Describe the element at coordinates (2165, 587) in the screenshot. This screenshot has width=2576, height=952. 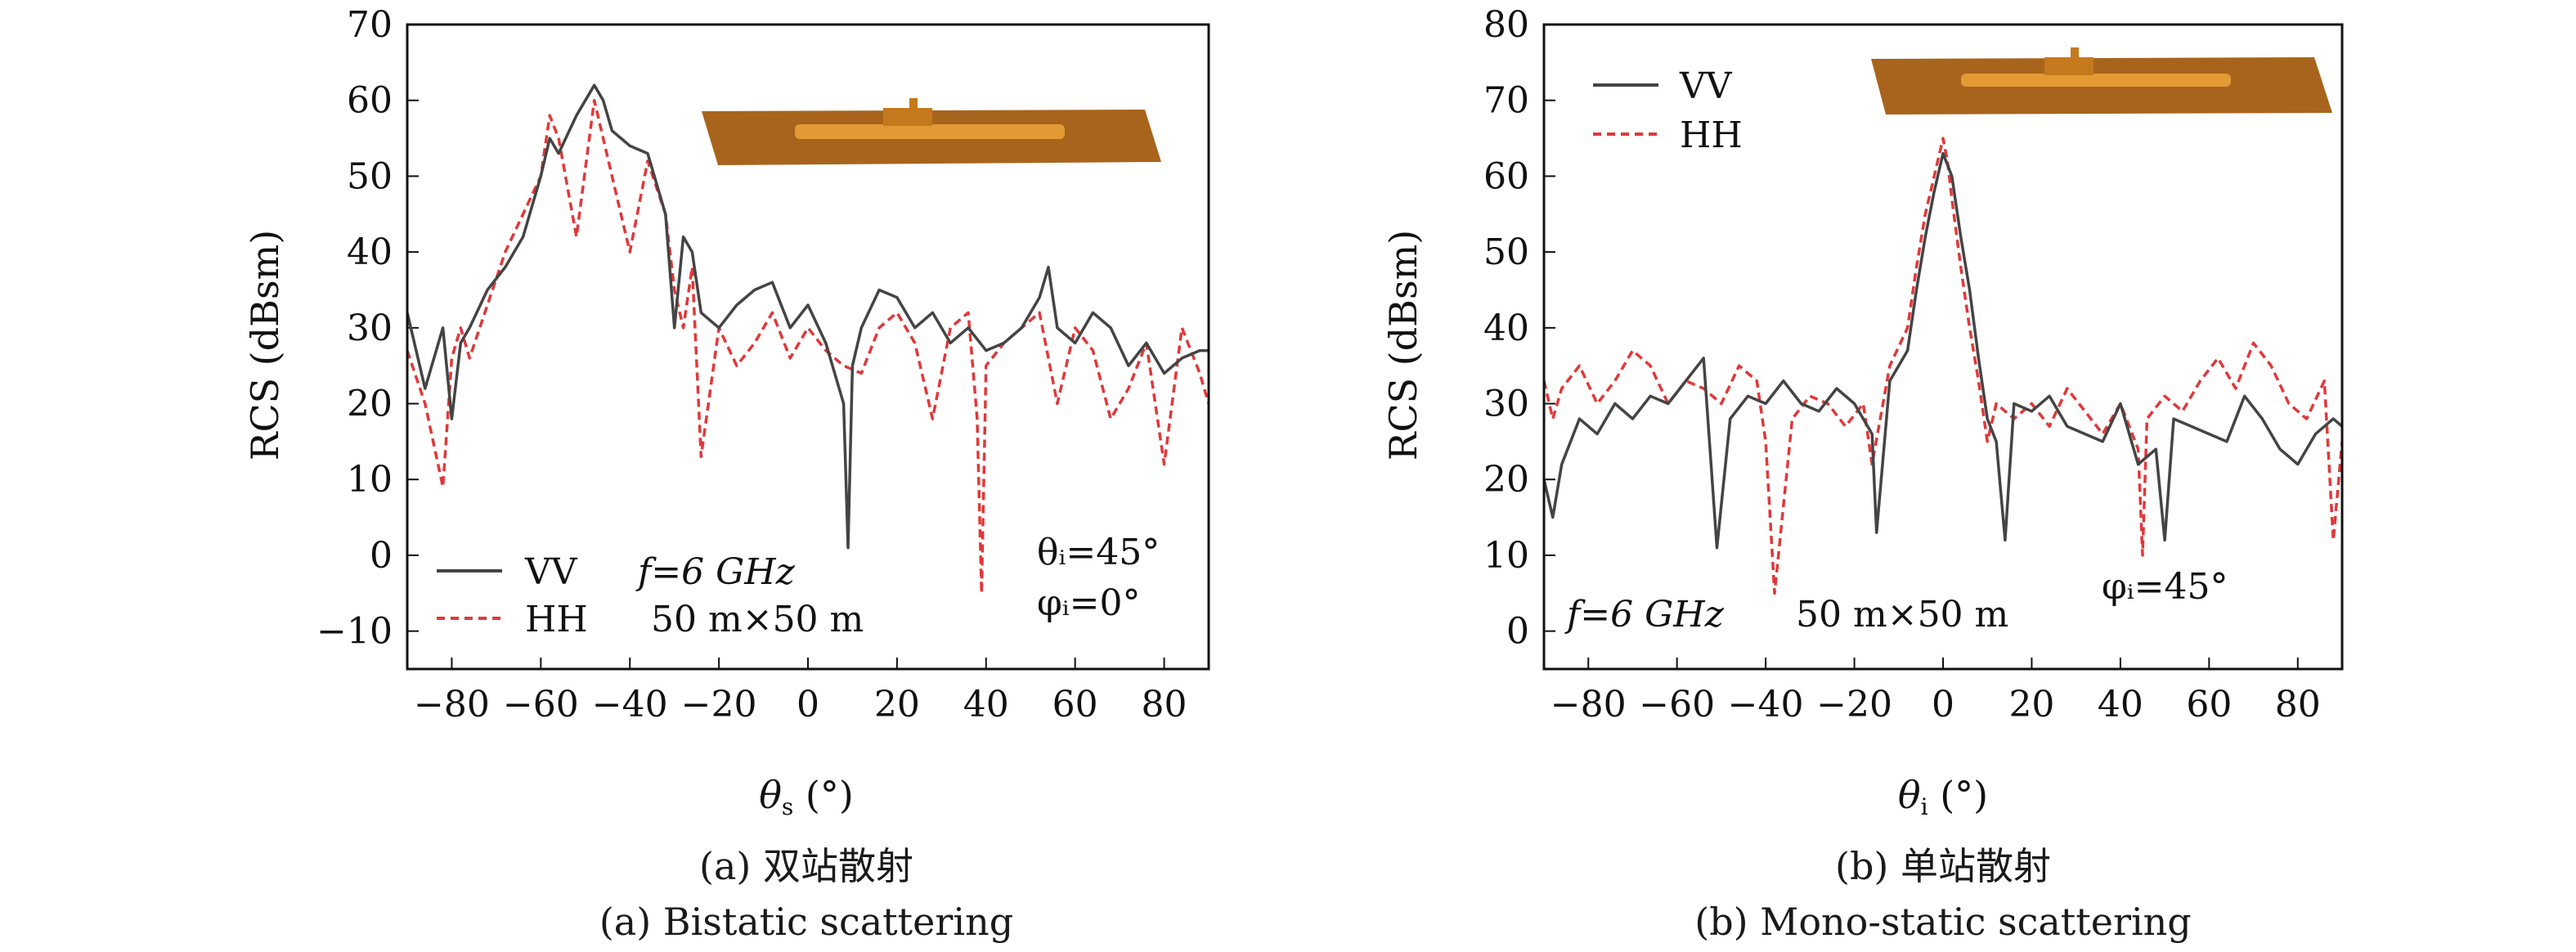
I see `annotation-incident-phi: φᵢ=45°` at that location.